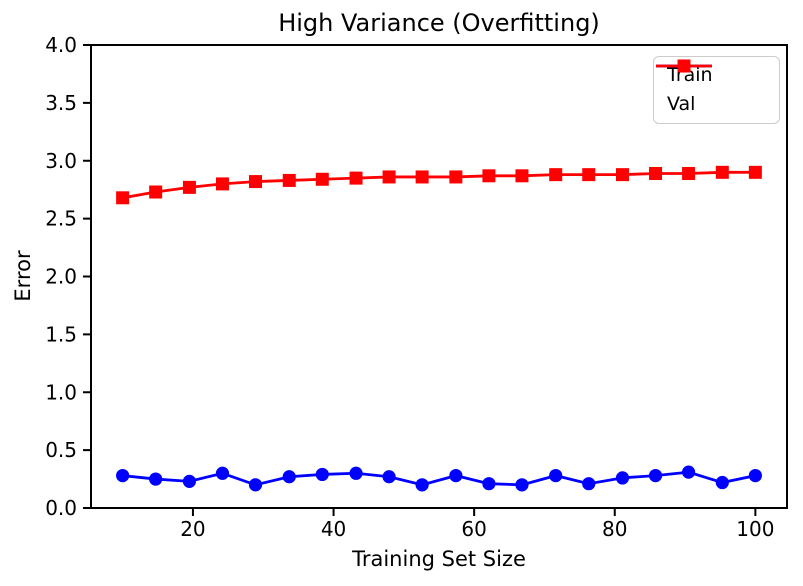 This screenshot has height=586, width=803. I want to click on y-tick-label: 1.5, so click(61, 334).